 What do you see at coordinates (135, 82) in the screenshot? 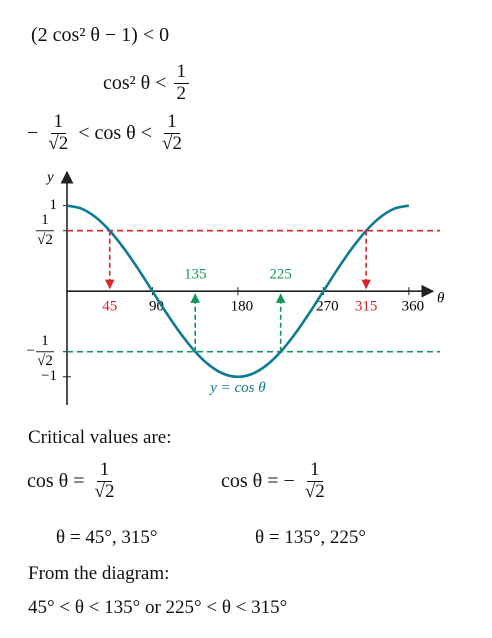
I see `math-text: cos² θ <` at bounding box center [135, 82].